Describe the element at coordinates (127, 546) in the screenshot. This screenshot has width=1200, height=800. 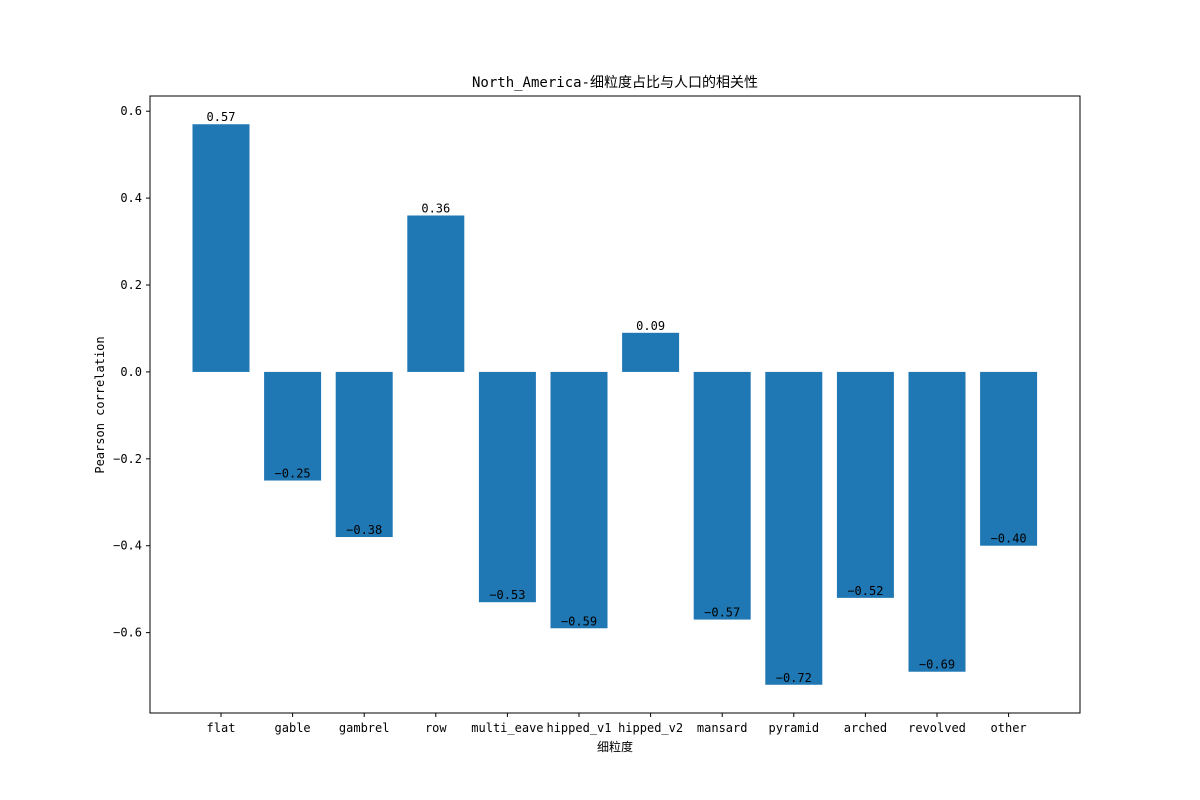
I see `y-tick-label: −0.4` at that location.